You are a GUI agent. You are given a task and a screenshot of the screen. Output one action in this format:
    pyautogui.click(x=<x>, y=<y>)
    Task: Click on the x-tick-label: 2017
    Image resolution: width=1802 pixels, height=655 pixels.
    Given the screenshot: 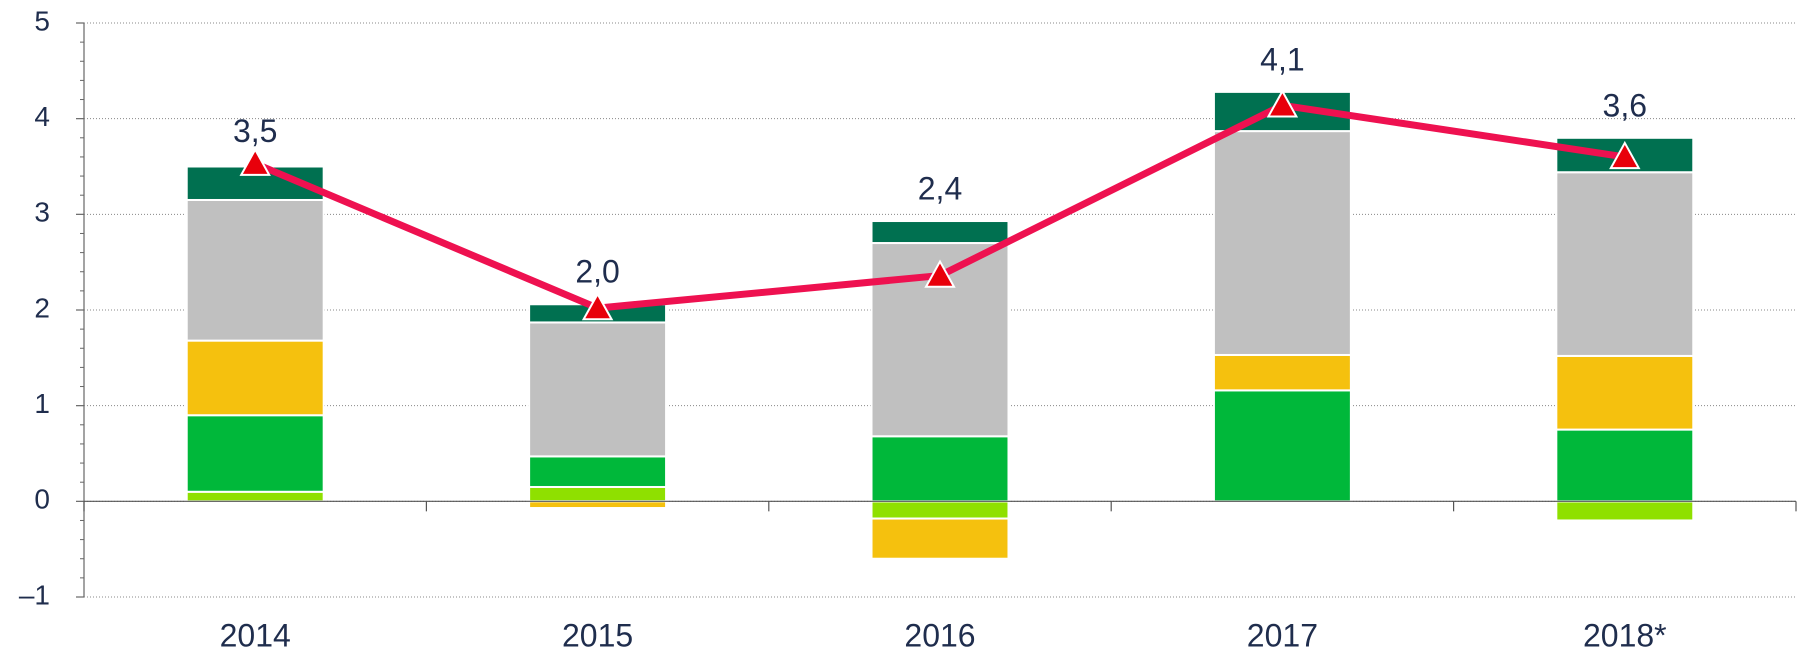 What is the action you would take?
    pyautogui.click(x=1282, y=635)
    